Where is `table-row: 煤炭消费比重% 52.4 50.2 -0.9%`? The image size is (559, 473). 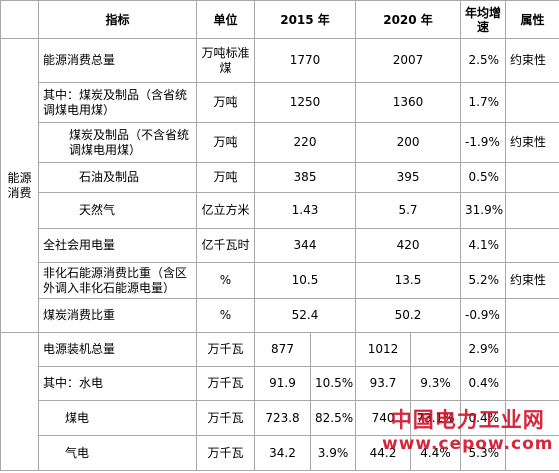
table-row: 煤炭消费比重% 52.4 50.2 -0.9% is located at coordinates (280, 315).